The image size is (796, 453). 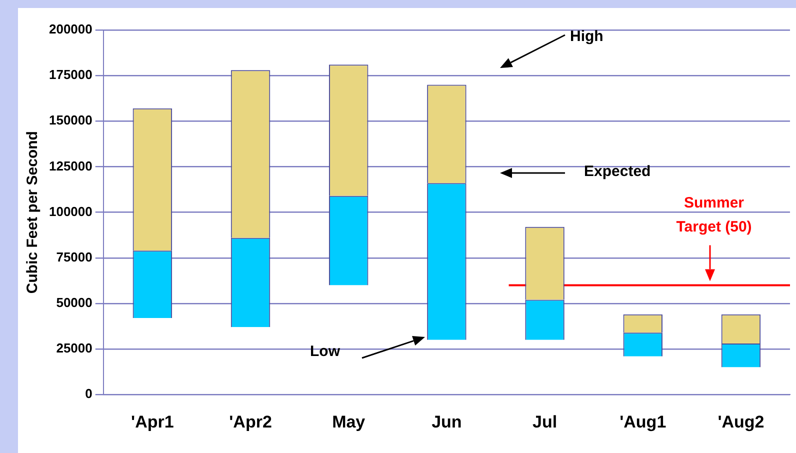 What do you see at coordinates (74, 256) in the screenshot?
I see `y-tick-label: 75000` at bounding box center [74, 256].